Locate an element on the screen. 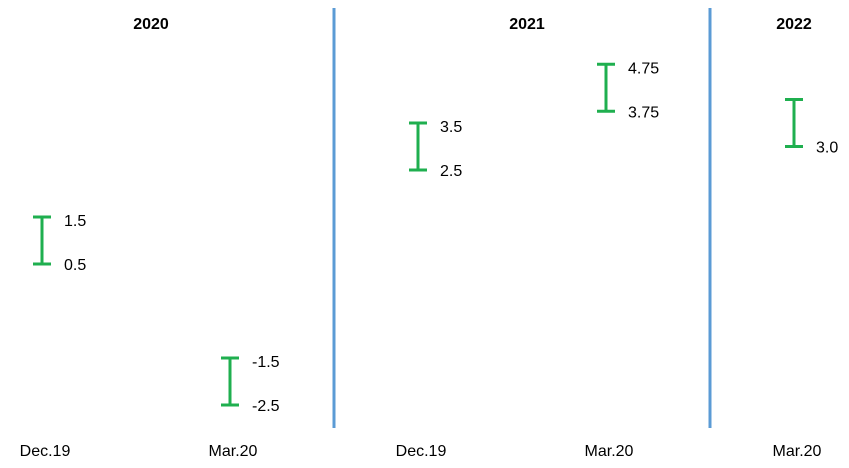  value-label: 0.5 is located at coordinates (75, 265).